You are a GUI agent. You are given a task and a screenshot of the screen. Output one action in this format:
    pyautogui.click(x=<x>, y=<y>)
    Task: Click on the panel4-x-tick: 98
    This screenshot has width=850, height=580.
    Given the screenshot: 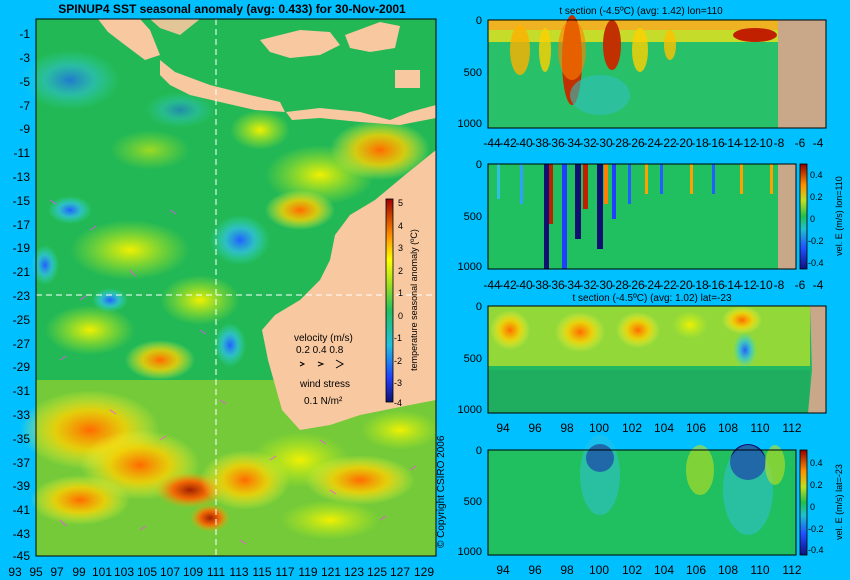 What is the action you would take?
    pyautogui.click(x=567, y=570)
    